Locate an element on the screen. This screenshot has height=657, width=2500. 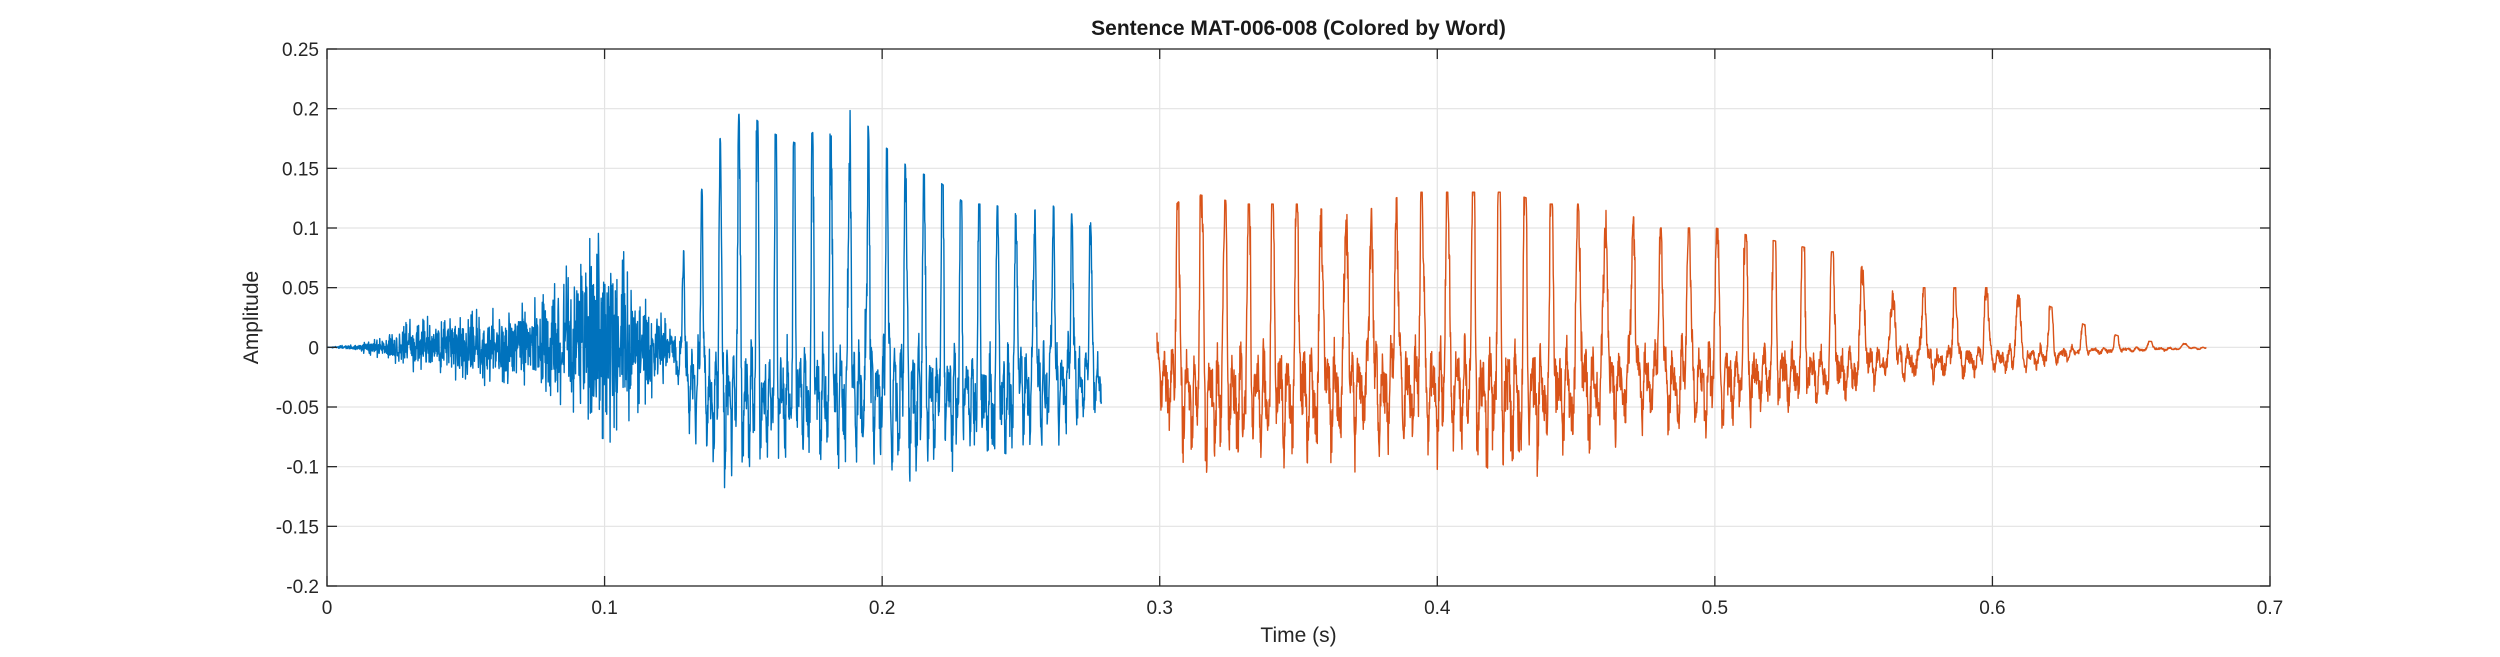
y-tick-label: -0.15 is located at coordinates (297, 527).